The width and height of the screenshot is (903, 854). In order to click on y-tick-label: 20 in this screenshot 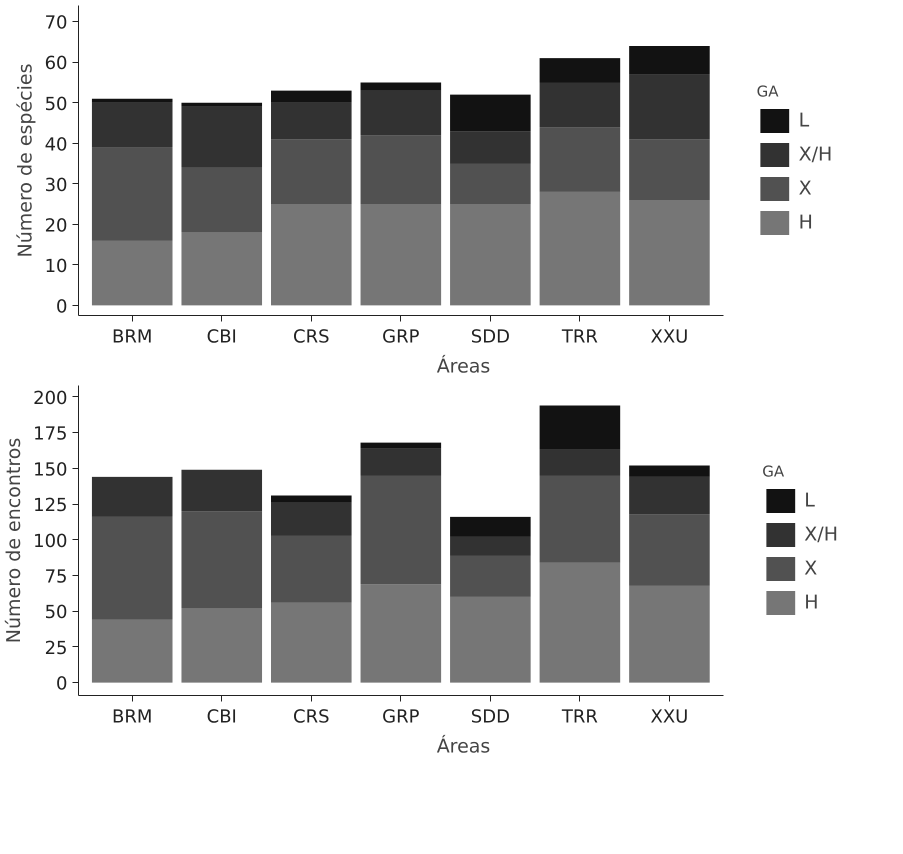, I will do `click(56, 225)`.